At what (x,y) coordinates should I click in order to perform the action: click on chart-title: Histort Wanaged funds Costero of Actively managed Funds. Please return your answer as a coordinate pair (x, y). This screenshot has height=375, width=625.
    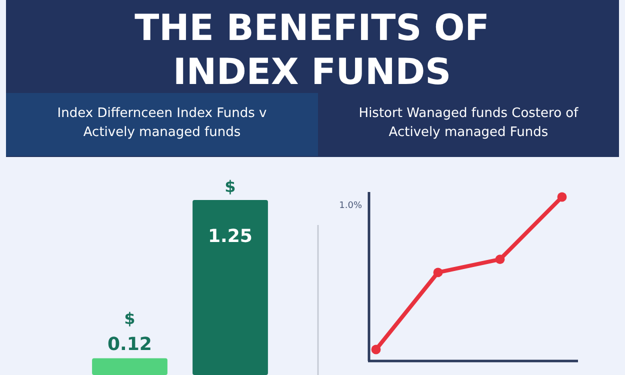
    Looking at the image, I should click on (468, 123).